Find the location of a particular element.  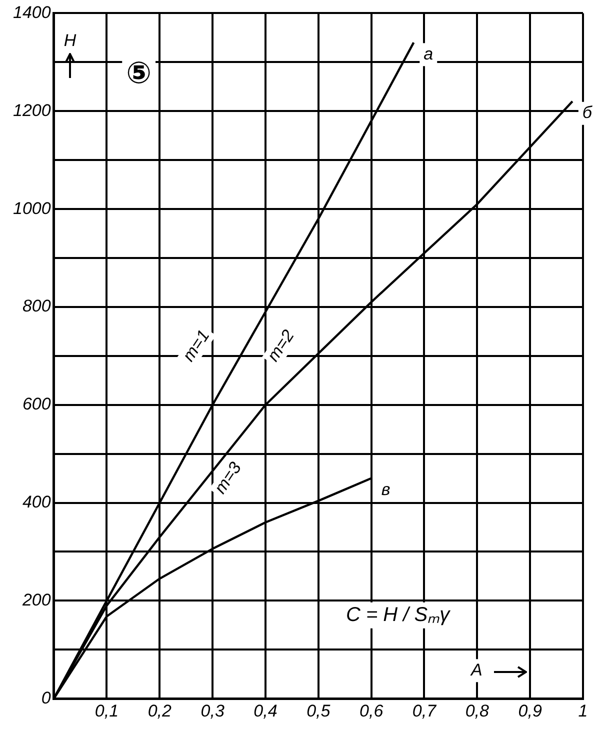

x-tick-label: 0,7 is located at coordinates (424, 711).